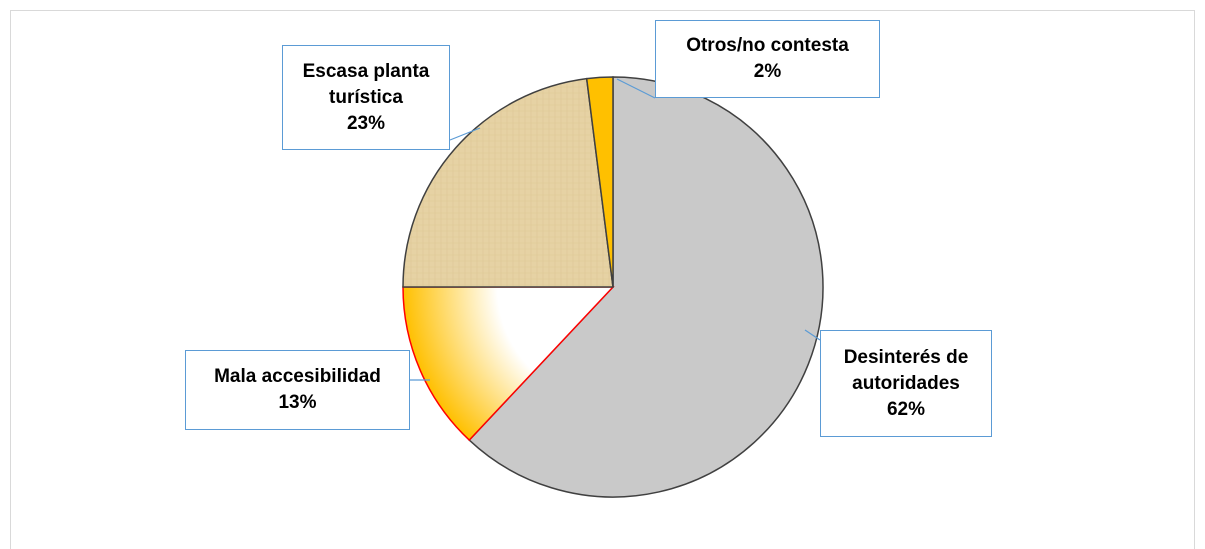 This screenshot has width=1205, height=549. What do you see at coordinates (906, 409) in the screenshot?
I see `slice-value-label: 62%` at bounding box center [906, 409].